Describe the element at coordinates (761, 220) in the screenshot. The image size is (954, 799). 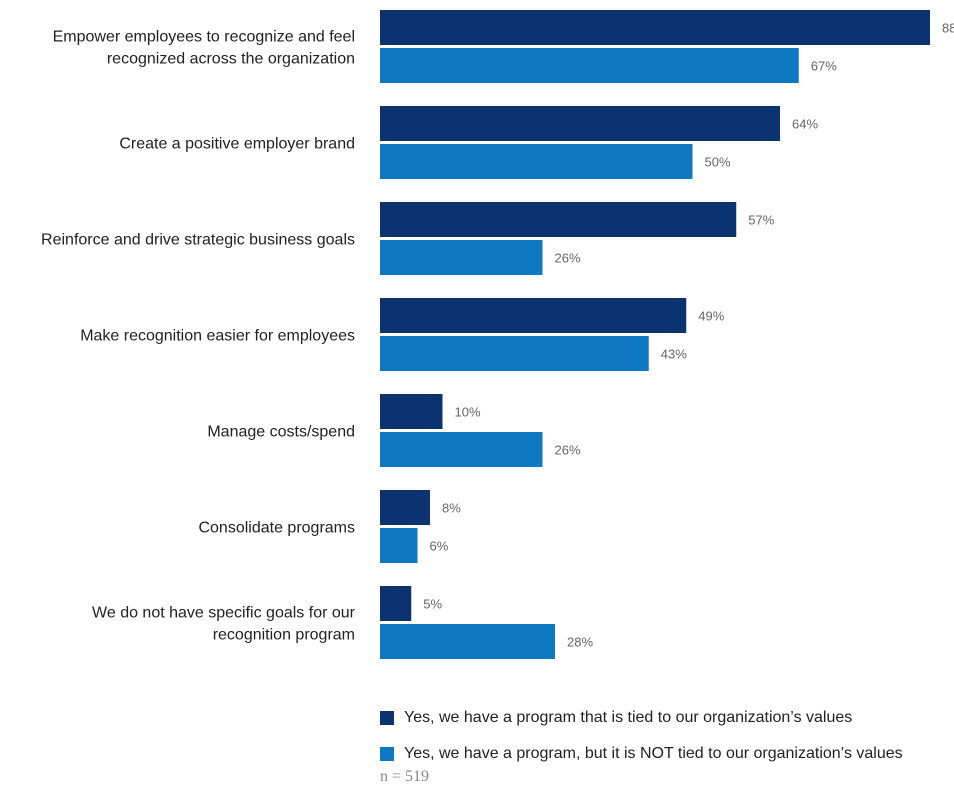
I see `value-label-tied: 57%` at that location.